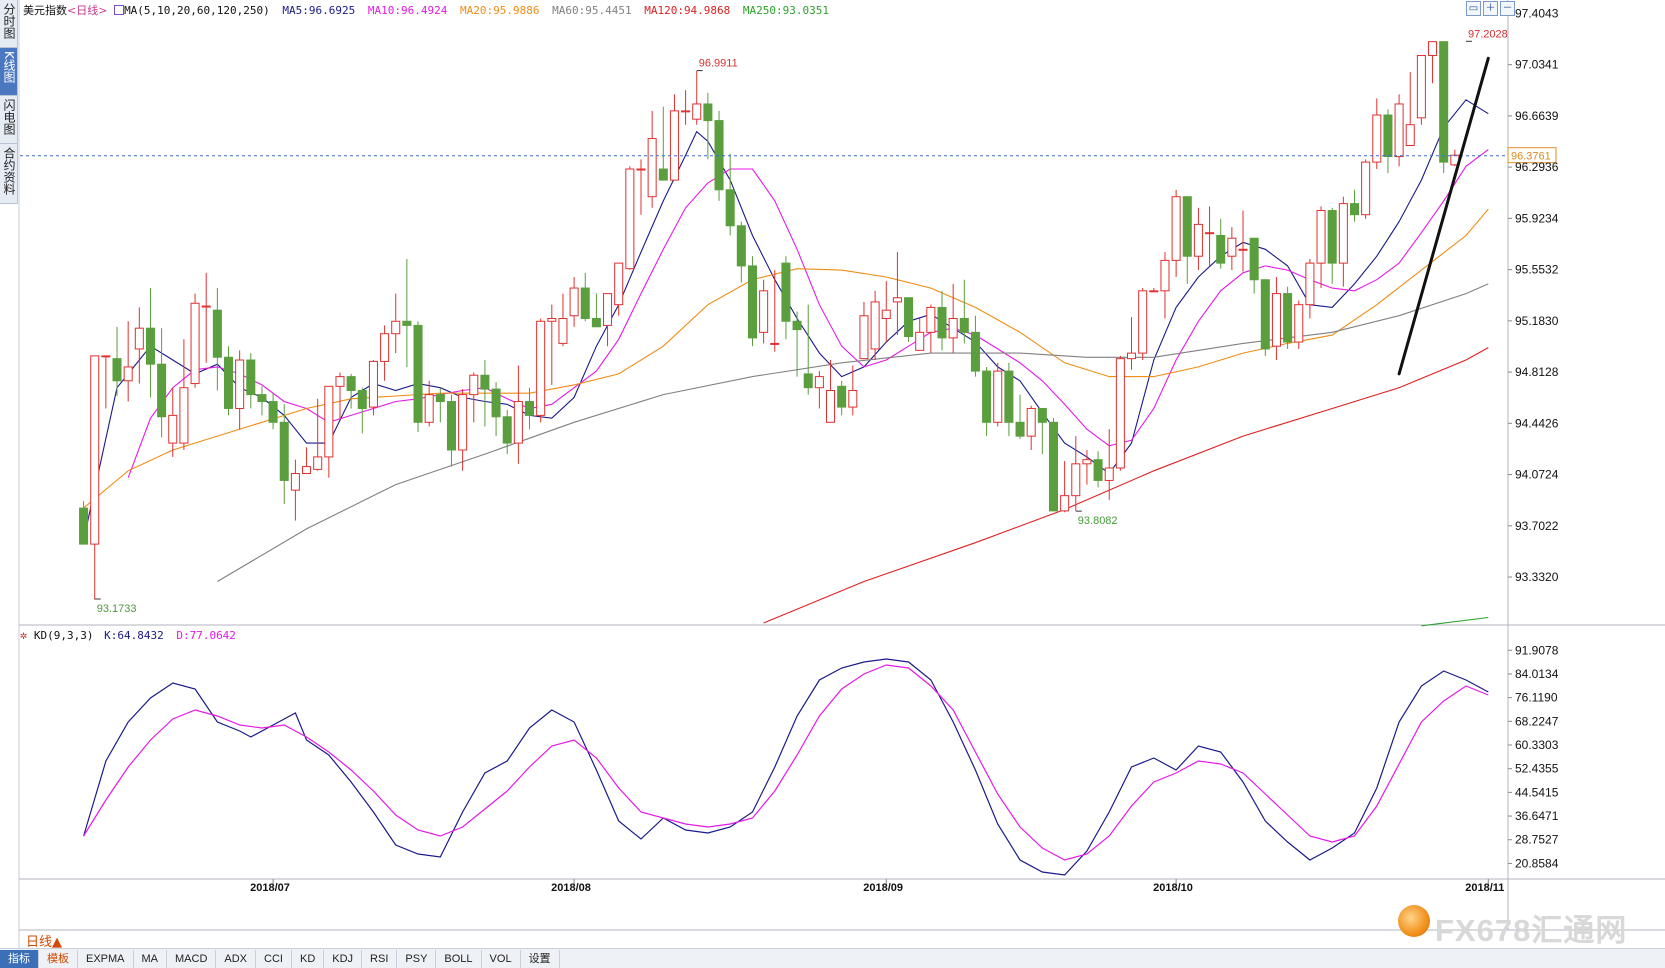 This screenshot has height=968, width=1665. Describe the element at coordinates (44, 942) in the screenshot. I see `period-selector-button: 日线▲` at that location.